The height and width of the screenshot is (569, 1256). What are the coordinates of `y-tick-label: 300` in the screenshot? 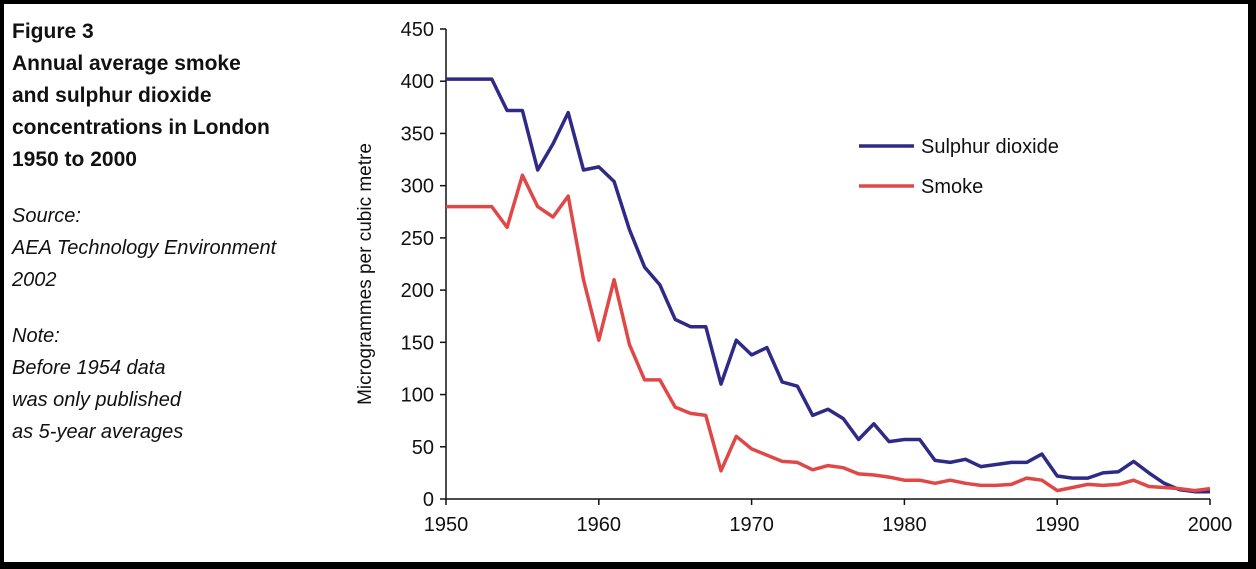 It's located at (417, 187).